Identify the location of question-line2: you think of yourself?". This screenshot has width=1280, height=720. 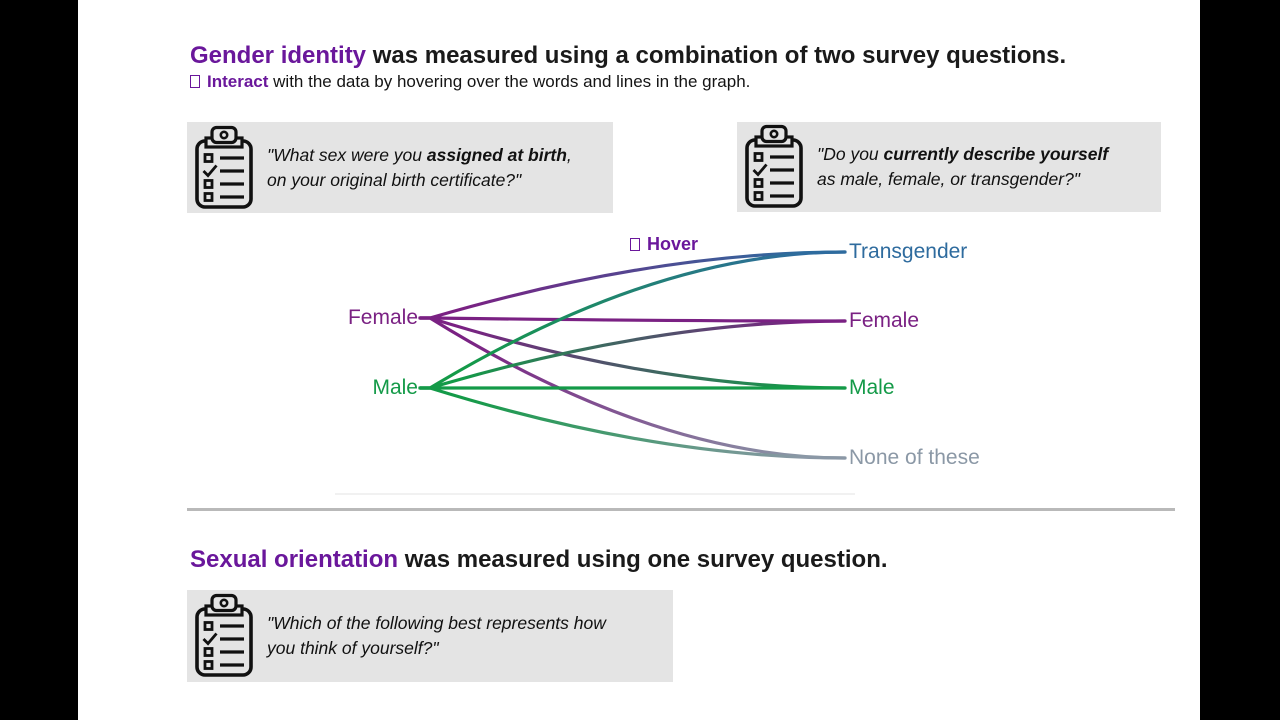
(353, 648).